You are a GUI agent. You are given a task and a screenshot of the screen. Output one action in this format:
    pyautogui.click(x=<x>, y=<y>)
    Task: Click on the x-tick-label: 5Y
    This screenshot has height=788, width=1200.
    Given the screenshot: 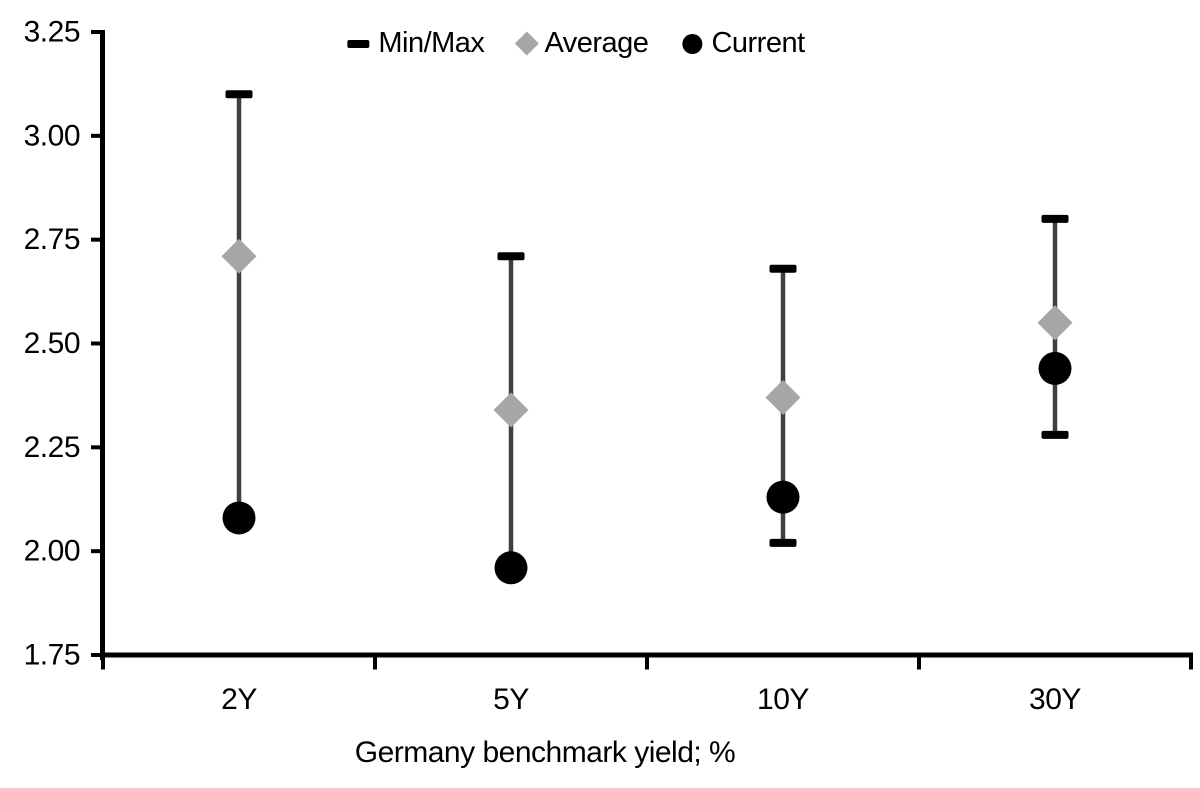 What is the action you would take?
    pyautogui.click(x=511, y=699)
    